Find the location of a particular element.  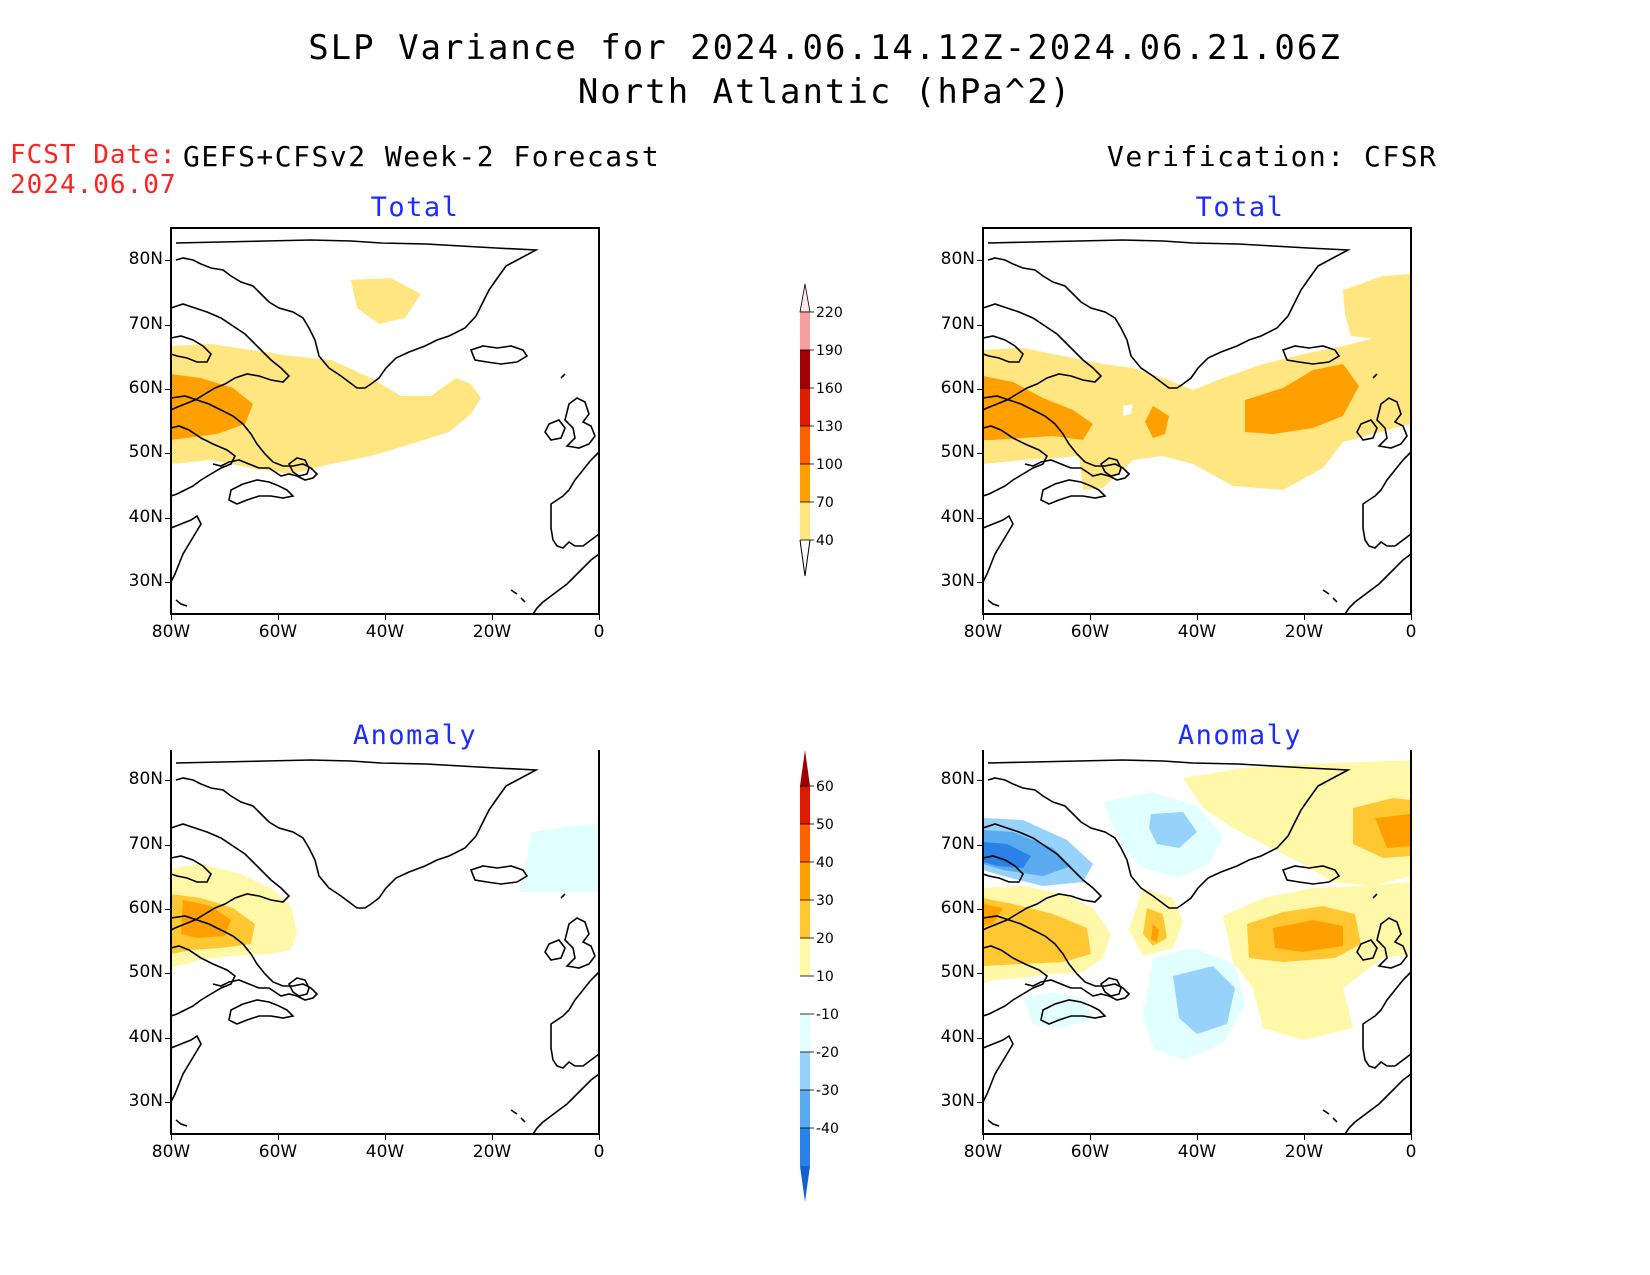

colorbar-label: 130 is located at coordinates (829, 427).